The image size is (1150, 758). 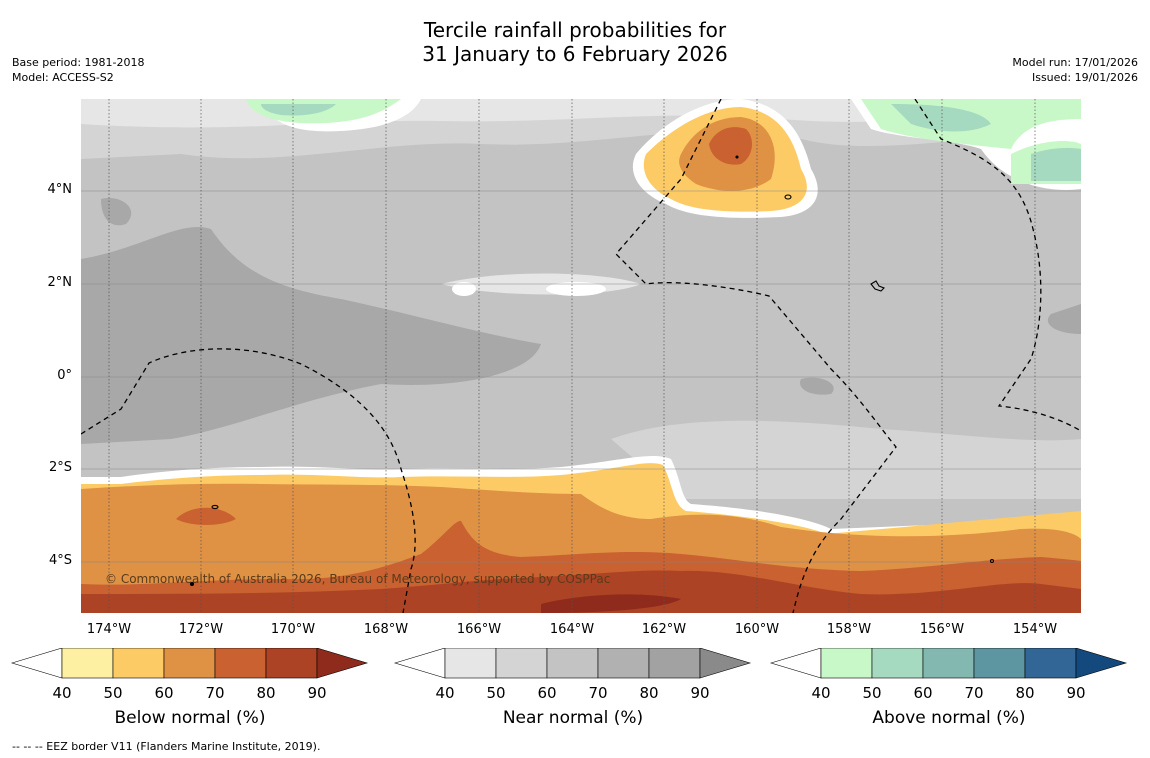 What do you see at coordinates (547, 693) in the screenshot?
I see `cb1-tick: 60` at bounding box center [547, 693].